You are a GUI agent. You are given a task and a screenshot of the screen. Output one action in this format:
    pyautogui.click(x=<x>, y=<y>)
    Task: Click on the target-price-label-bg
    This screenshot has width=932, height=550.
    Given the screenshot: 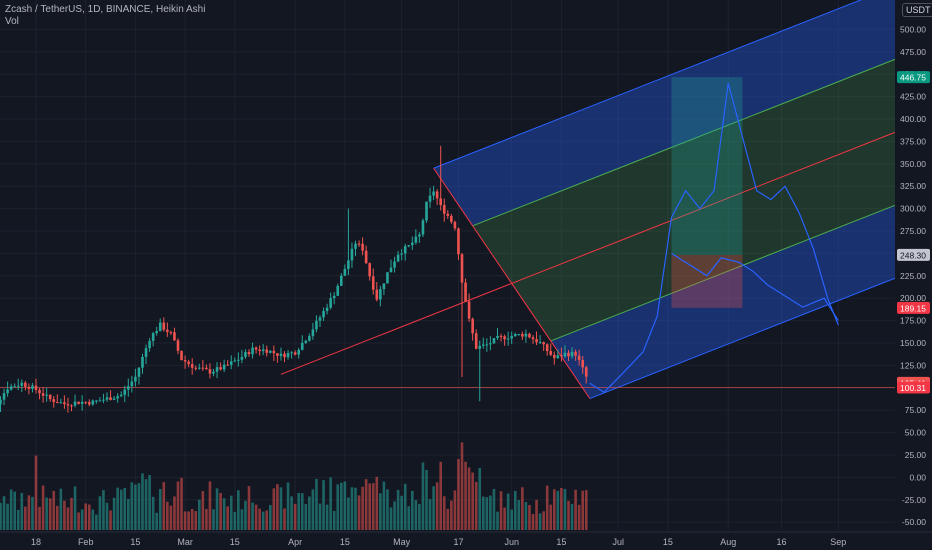 What is the action you would take?
    pyautogui.click(x=913, y=77)
    